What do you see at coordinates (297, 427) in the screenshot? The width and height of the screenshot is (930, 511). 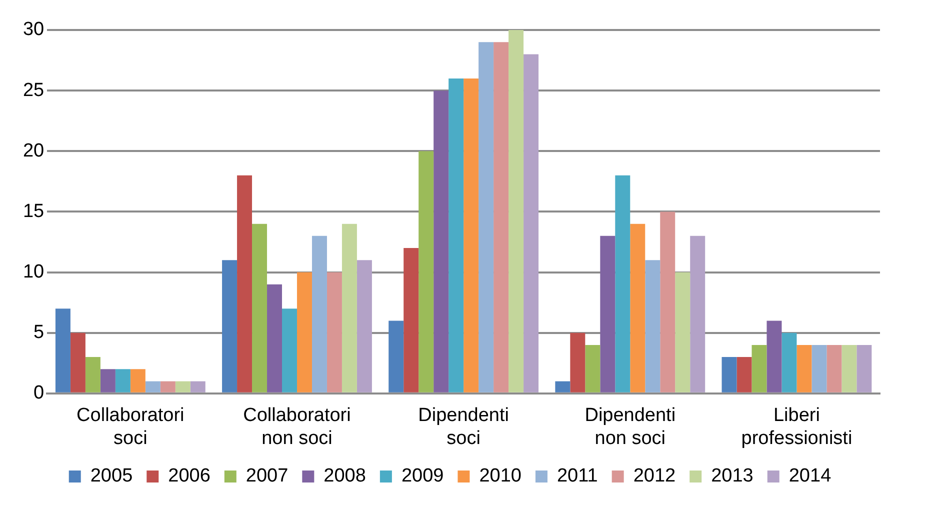 I see `x-tick-label: Collaboratori non soci` at bounding box center [297, 427].